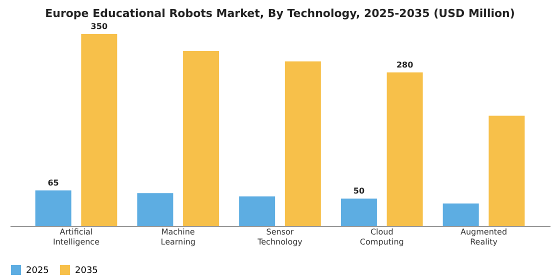  What do you see at coordinates (405, 65) in the screenshot?
I see `data-label: 280` at bounding box center [405, 65].